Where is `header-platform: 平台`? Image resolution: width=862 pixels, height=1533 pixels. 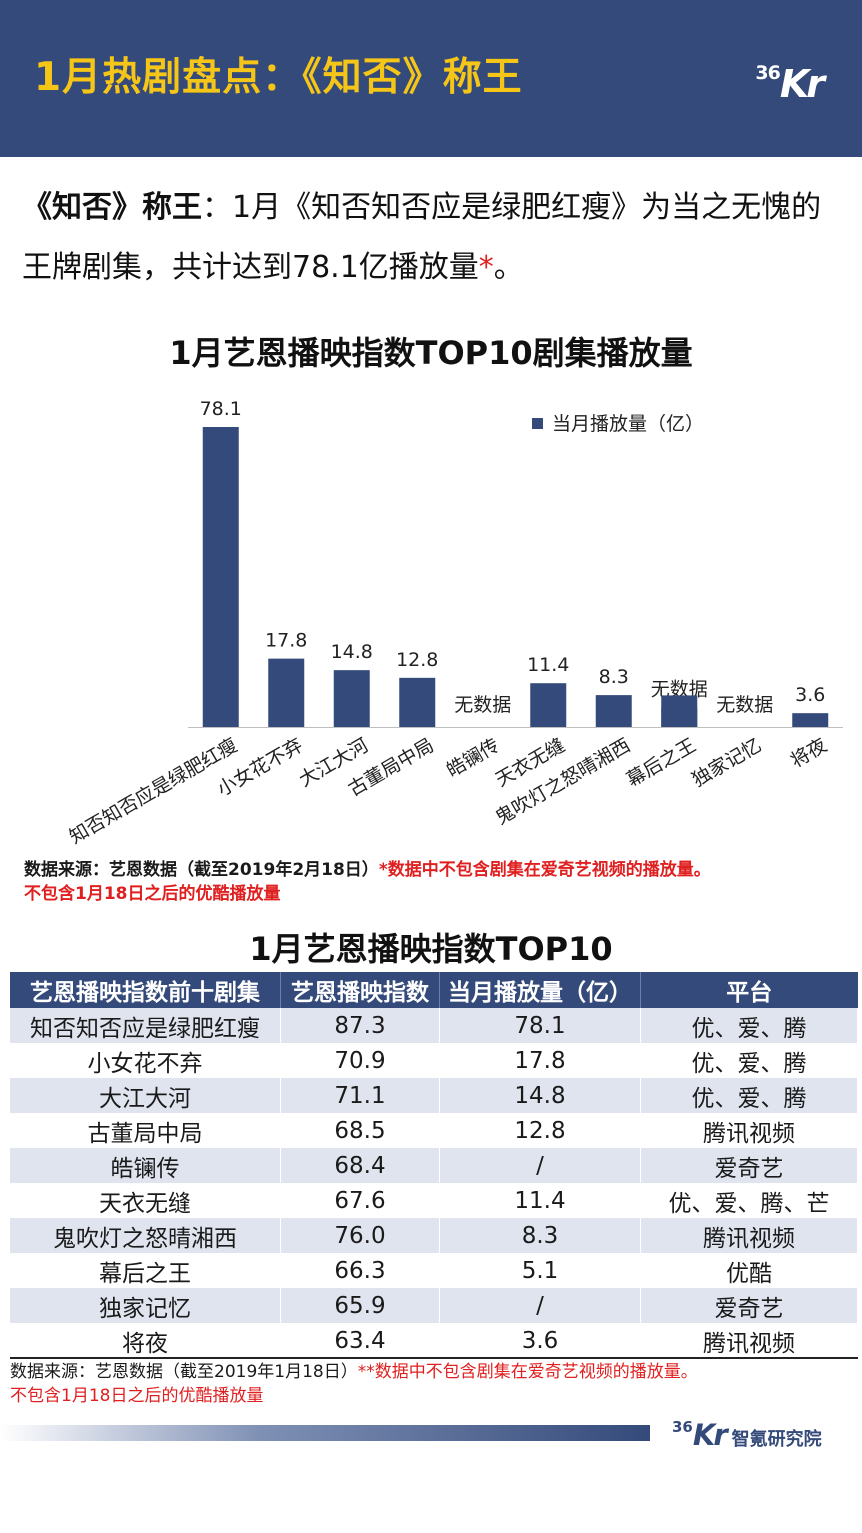 header-platform: 平台 is located at coordinates (749, 990).